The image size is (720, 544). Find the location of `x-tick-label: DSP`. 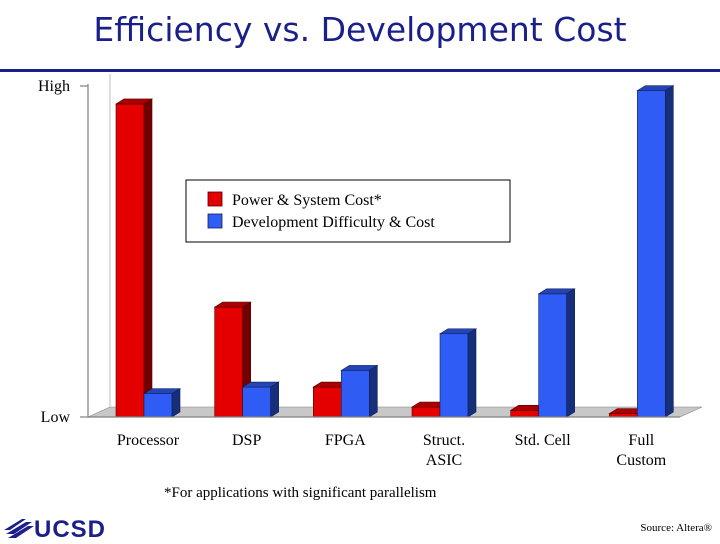

x-tick-label: DSP is located at coordinates (246, 440).